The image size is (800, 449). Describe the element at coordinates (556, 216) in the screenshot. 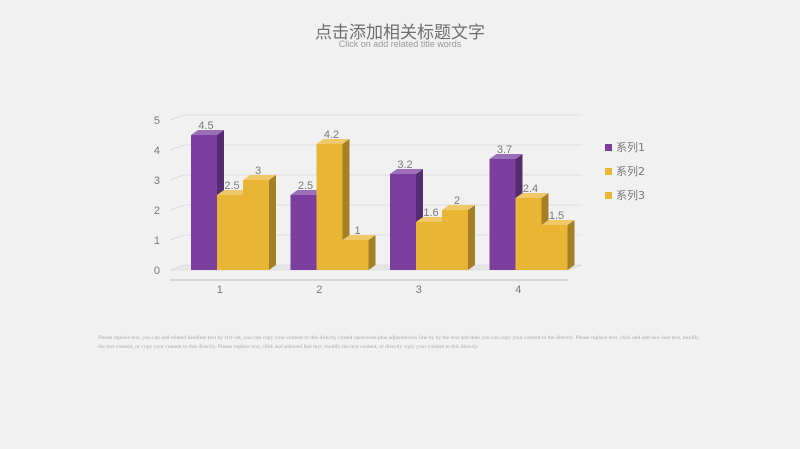

I see `data-label: 1.5` at that location.